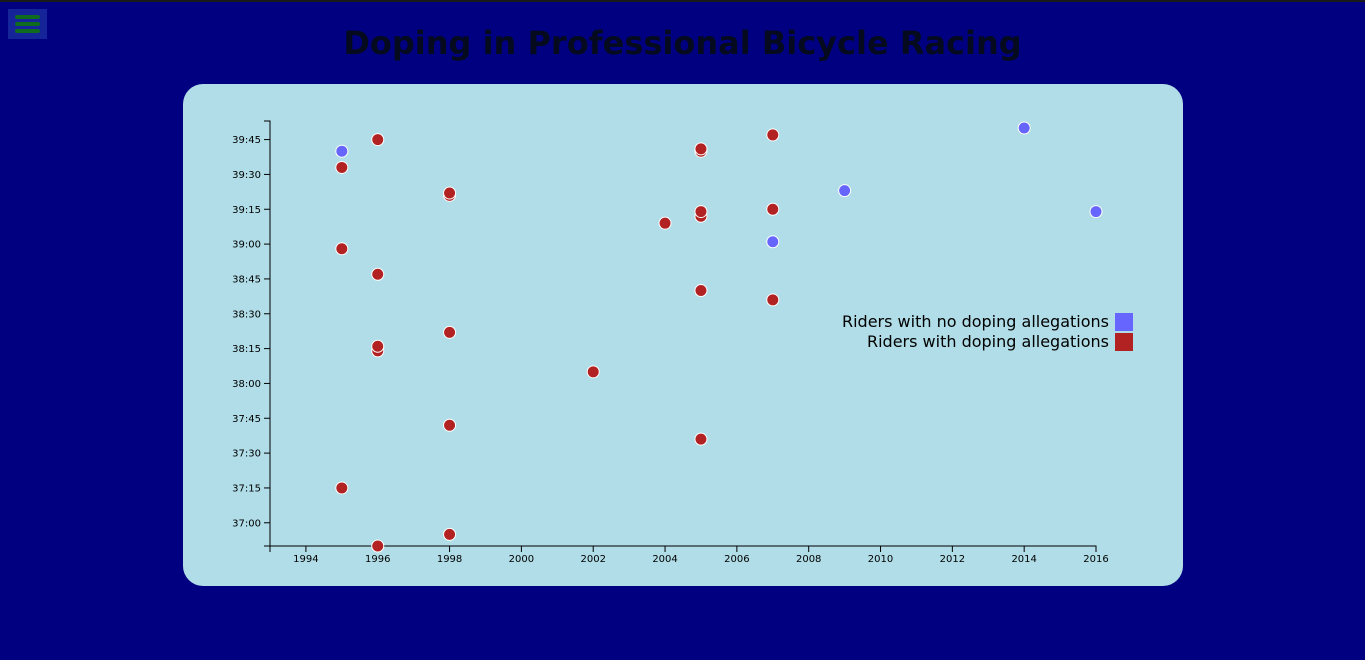 The height and width of the screenshot is (660, 1365). What do you see at coordinates (682, 1) in the screenshot?
I see `top-border` at bounding box center [682, 1].